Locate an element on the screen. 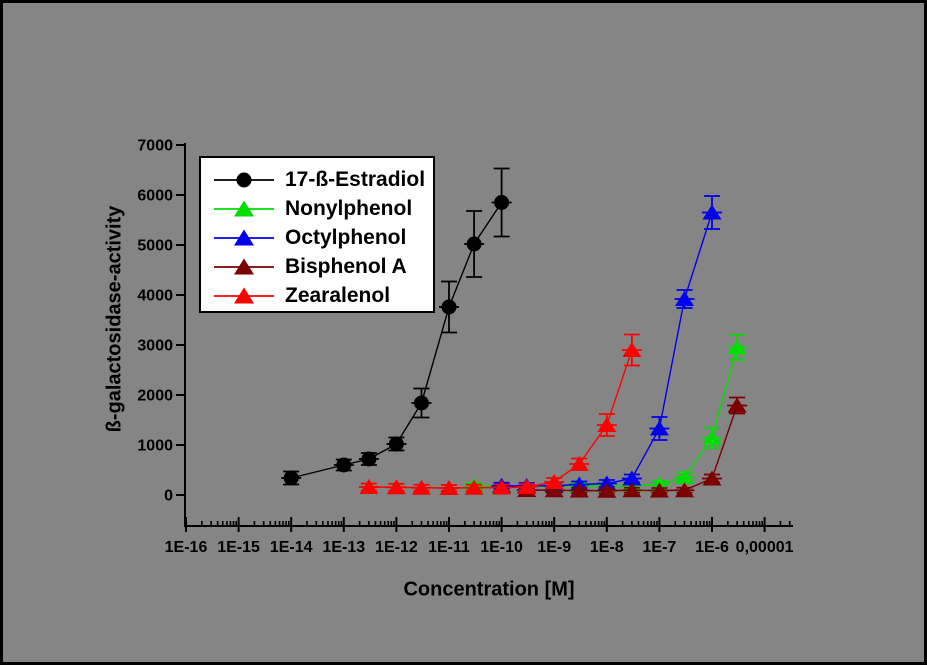 The width and height of the screenshot is (927, 665). y-tick-label: 0 is located at coordinates (168, 496).